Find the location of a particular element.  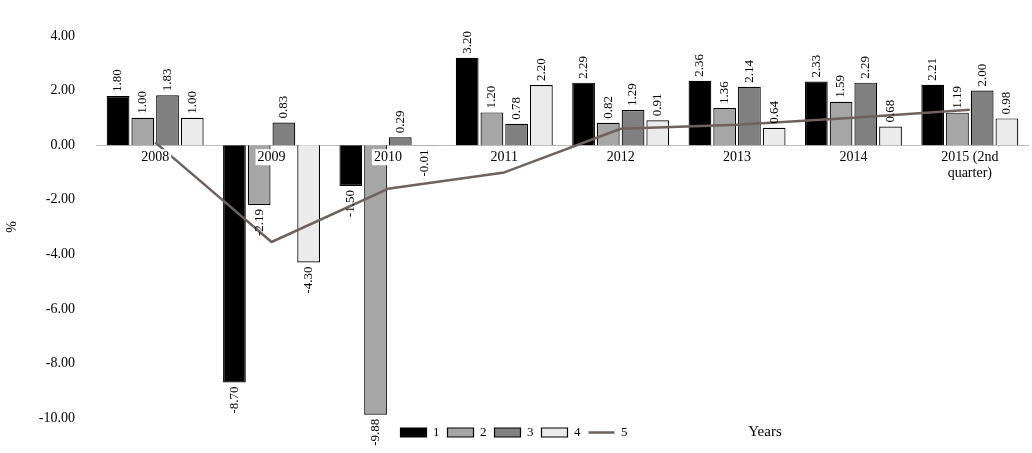

data-label: 0.91 is located at coordinates (657, 105).